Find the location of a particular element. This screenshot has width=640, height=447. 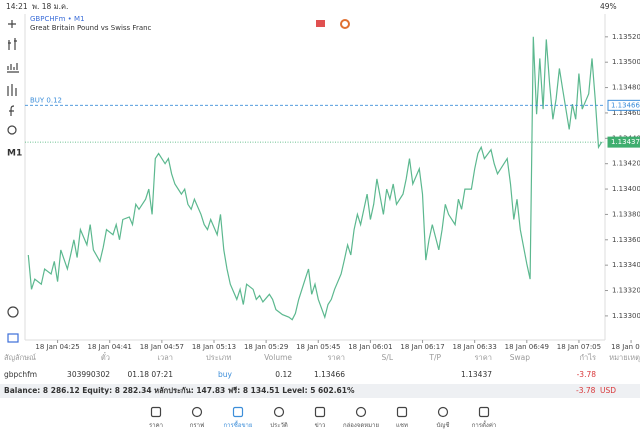

column-header: ประเภท is located at coordinates (219, 357).